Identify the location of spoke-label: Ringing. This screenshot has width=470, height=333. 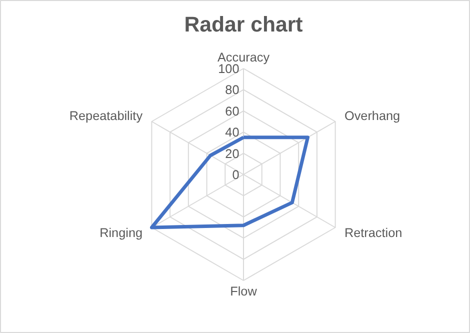
(121, 233).